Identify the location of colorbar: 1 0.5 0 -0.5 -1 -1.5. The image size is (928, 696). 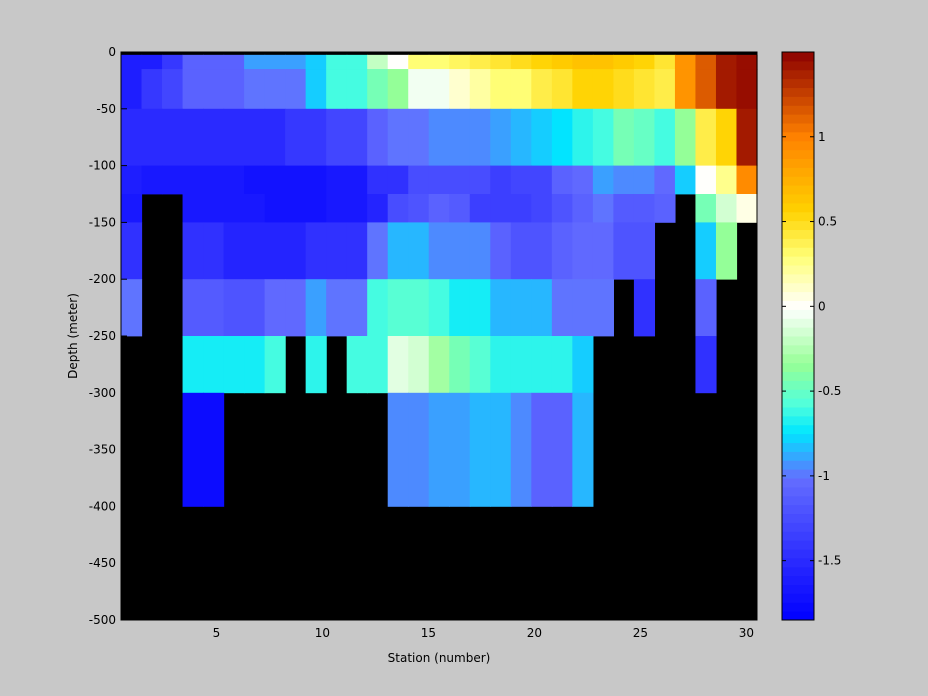
(811, 336).